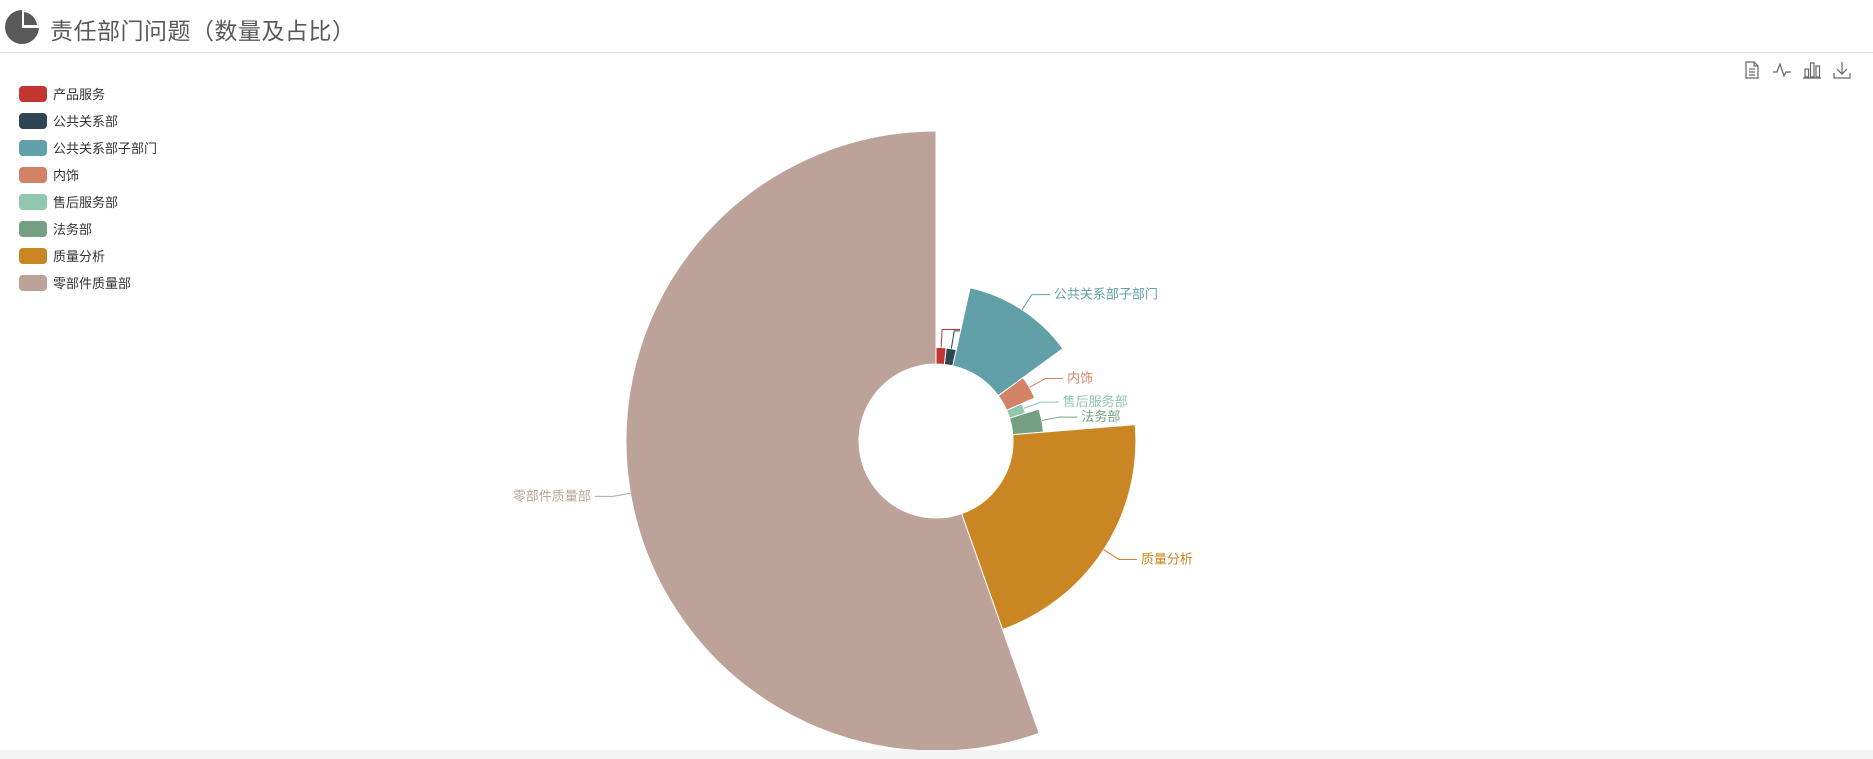 The height and width of the screenshot is (759, 1873). Describe the element at coordinates (1167, 559) in the screenshot. I see `slice-label: 质量分析` at that location.